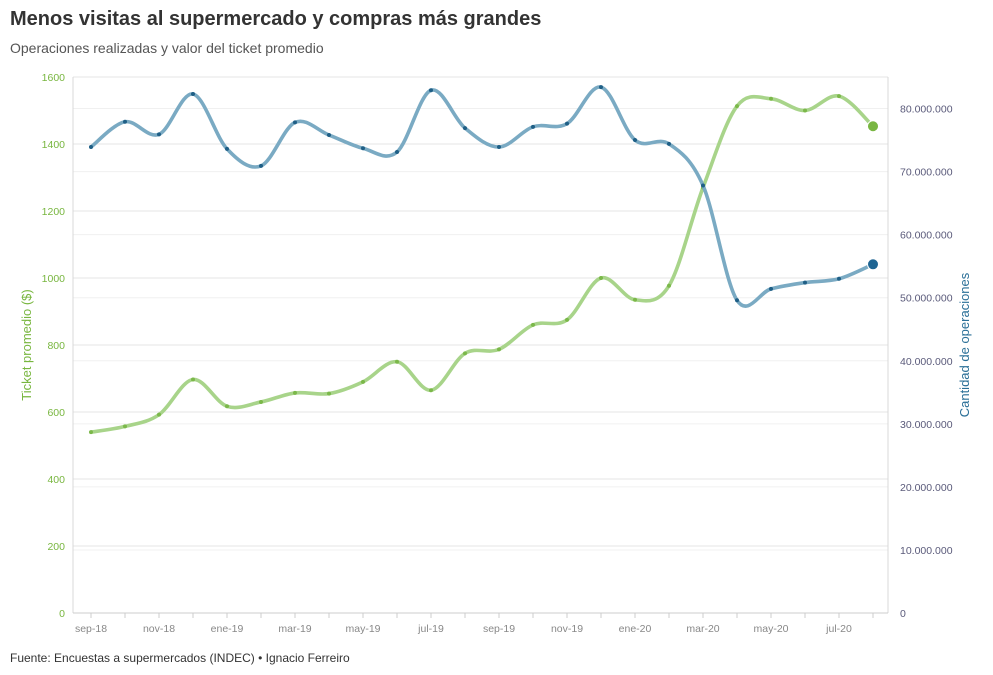 This screenshot has height=675, width=993. Describe the element at coordinates (91, 629) in the screenshot. I see `x-tick-label: sep-18` at that location.